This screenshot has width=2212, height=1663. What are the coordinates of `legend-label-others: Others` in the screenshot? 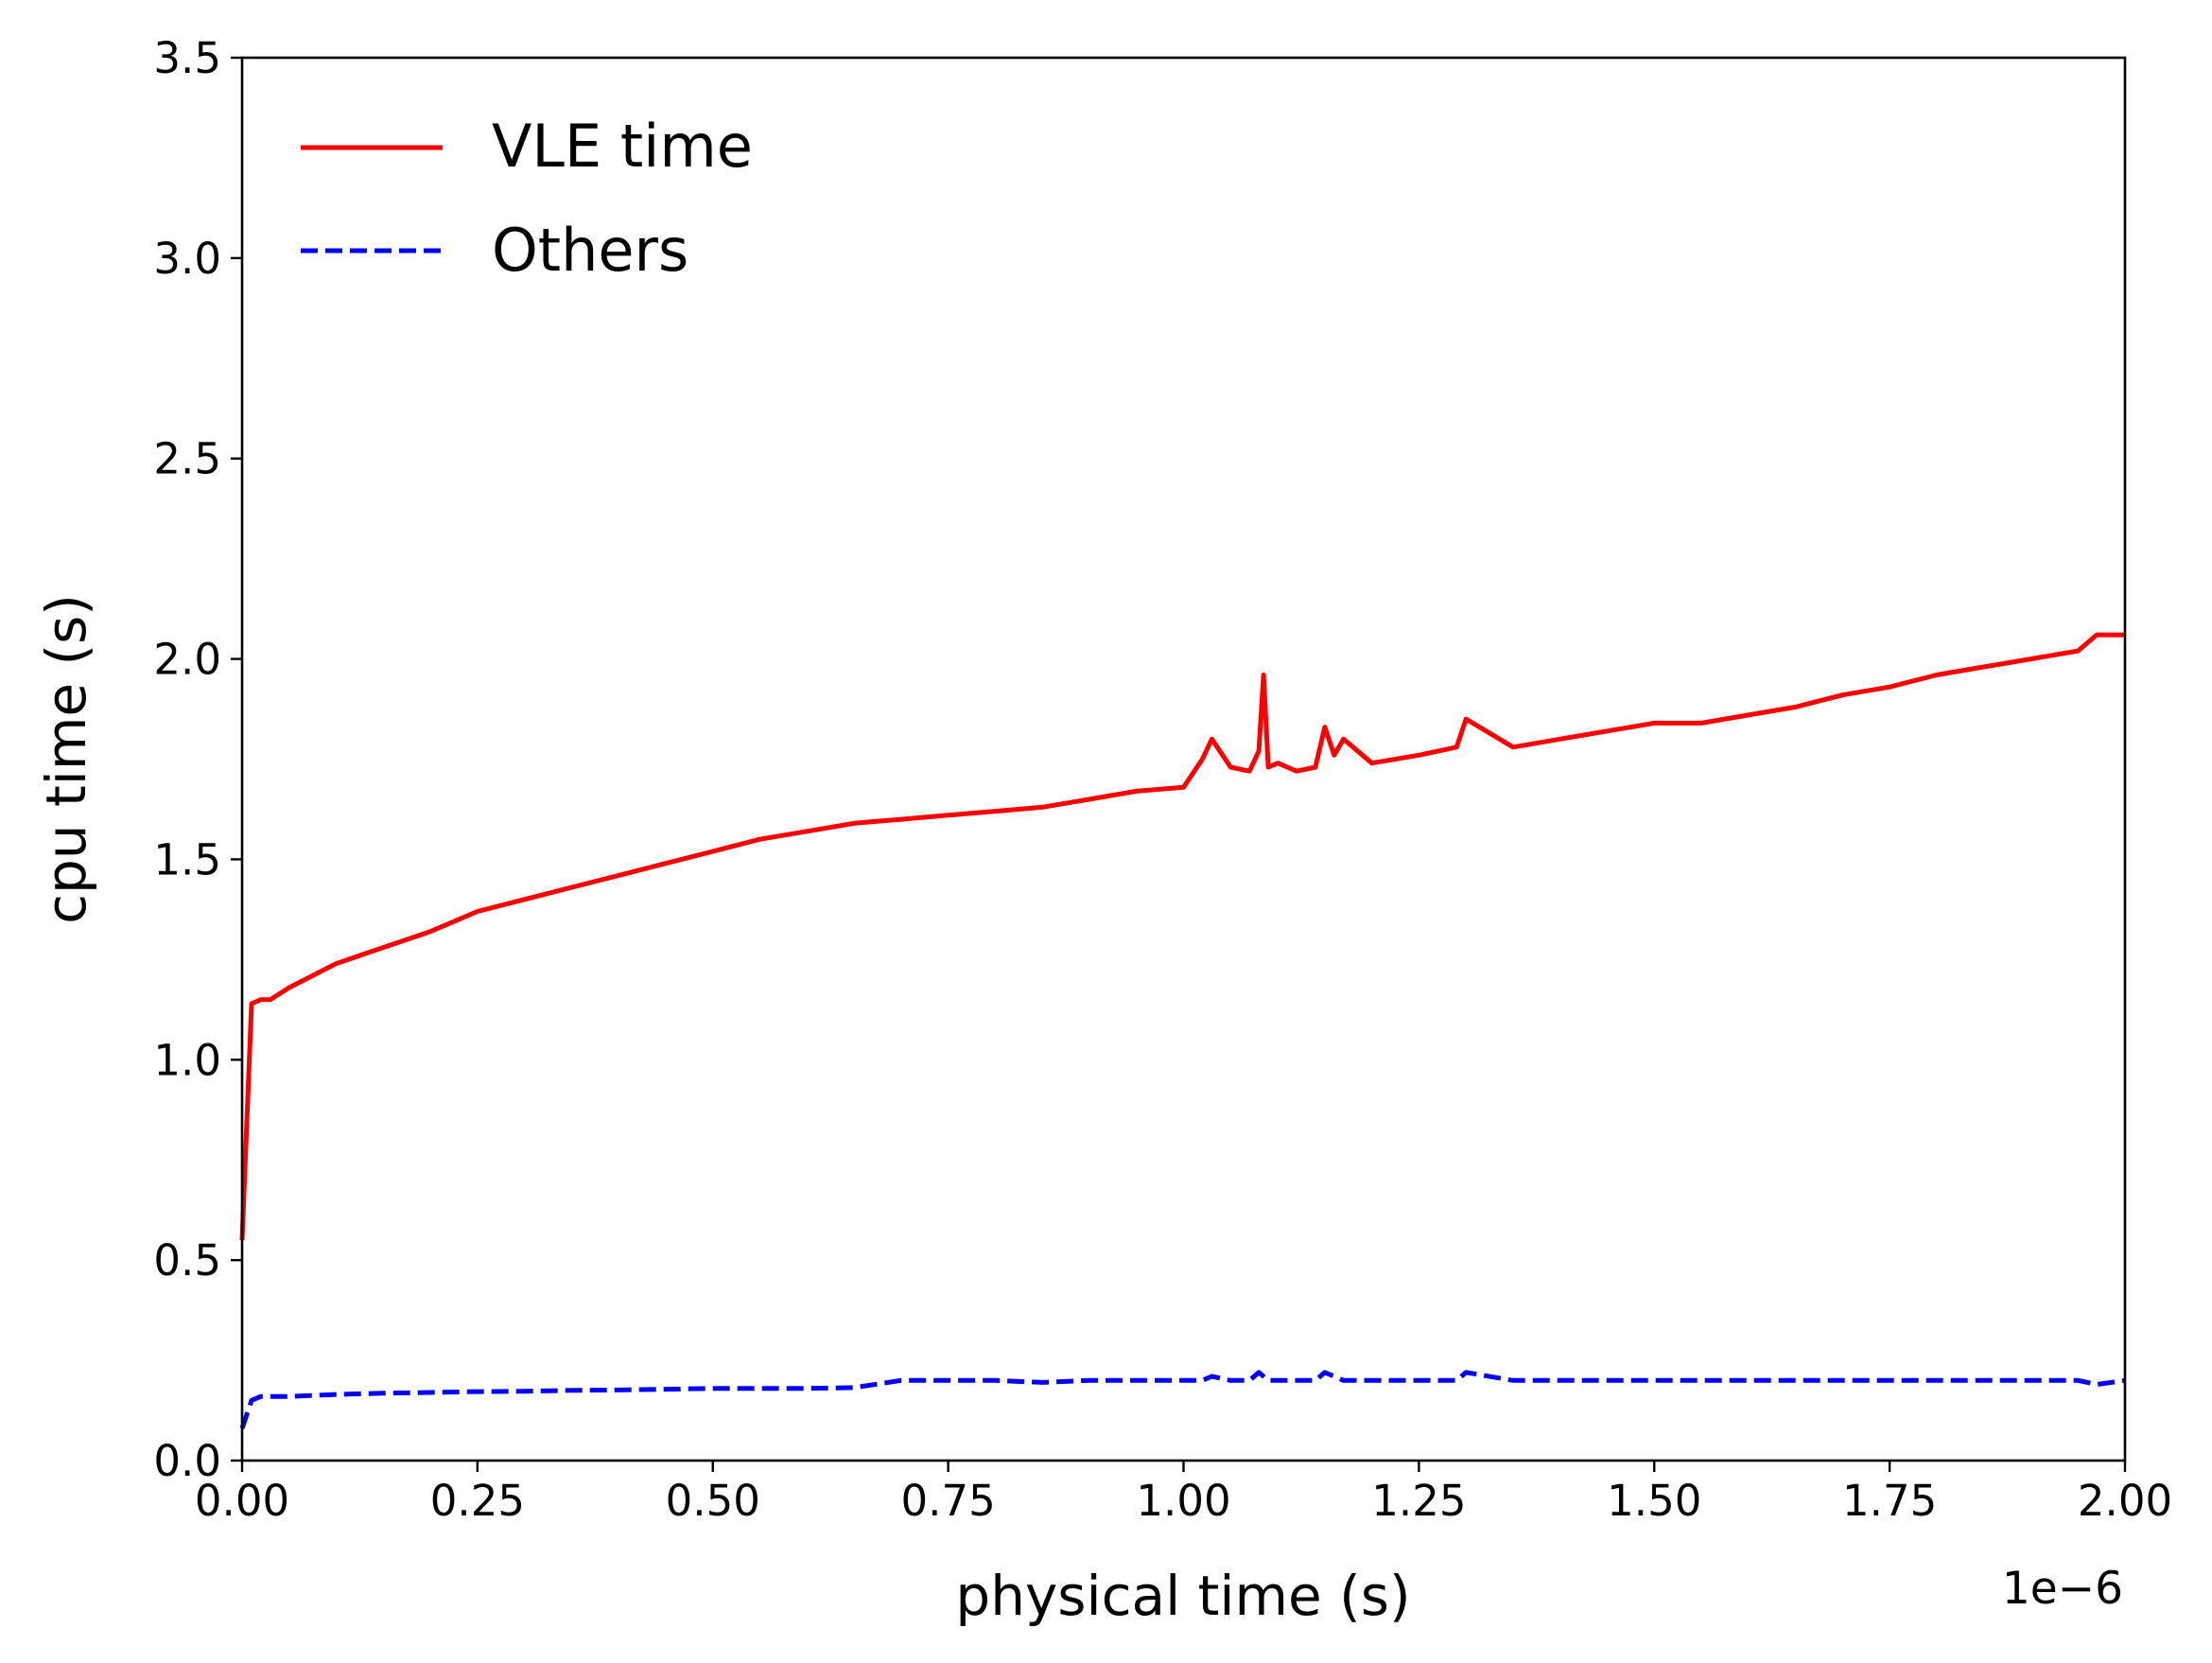 It's located at (590, 250).